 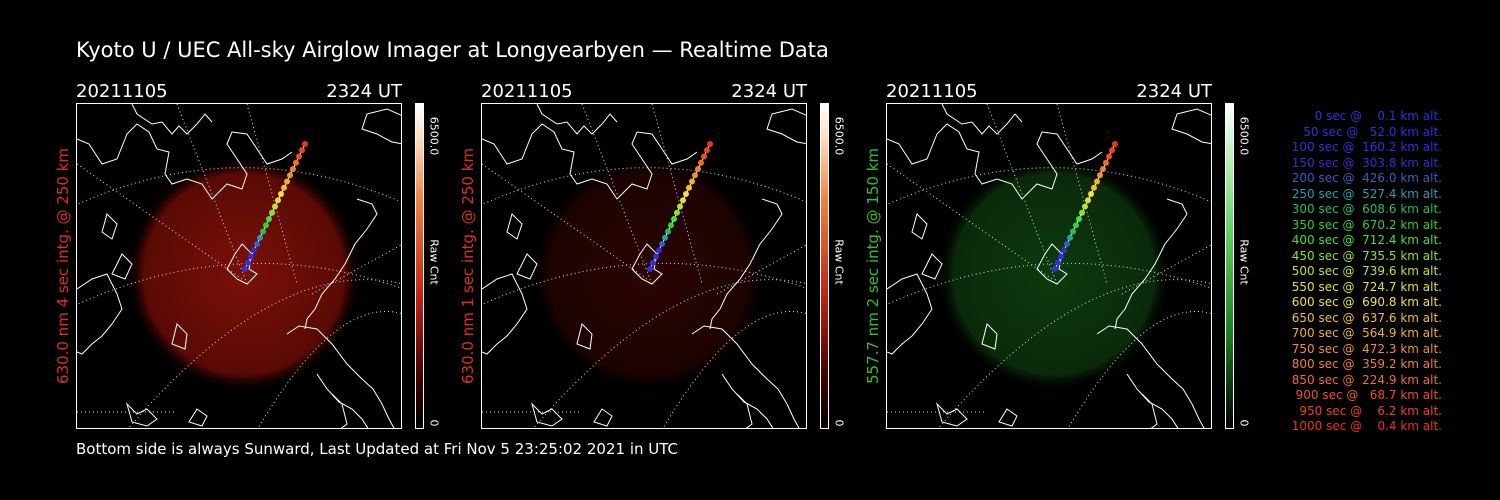 I want to click on panel-2-allsky-image, so click(x=644, y=266).